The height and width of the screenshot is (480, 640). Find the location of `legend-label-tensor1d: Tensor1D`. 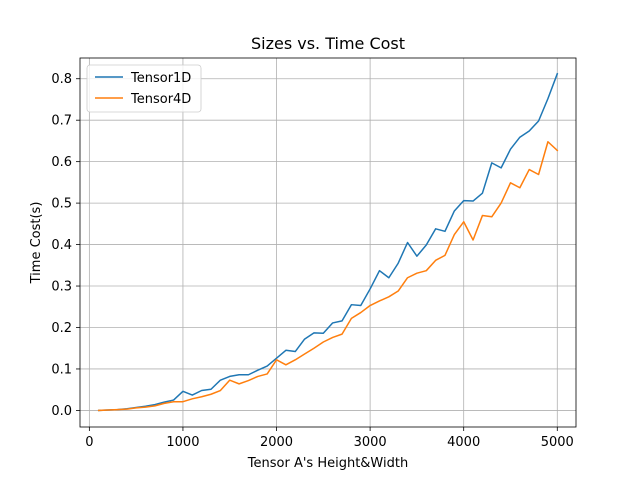

legend-label-tensor1d: Tensor1D is located at coordinates (160, 78).